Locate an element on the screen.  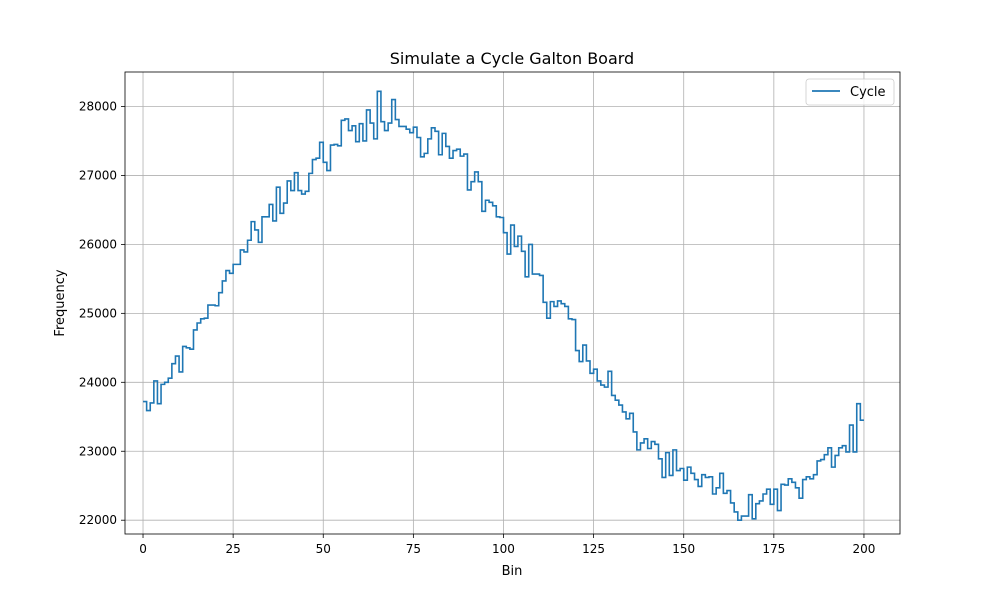
y-axis-ticks: 22000 23000 24000 25000 26000 27000 28000 is located at coordinates (102, 313).